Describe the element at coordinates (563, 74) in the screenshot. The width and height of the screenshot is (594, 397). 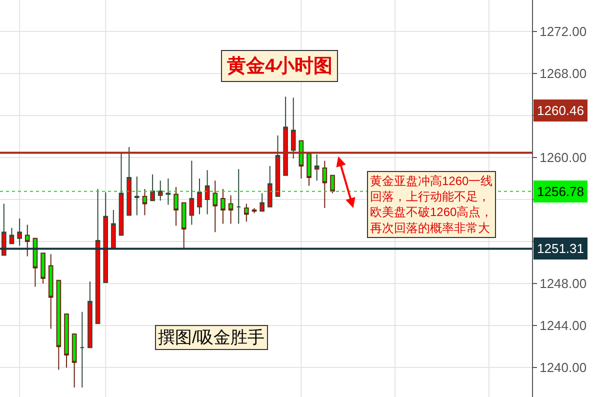
I see `y-tick-label: 1268.00` at that location.